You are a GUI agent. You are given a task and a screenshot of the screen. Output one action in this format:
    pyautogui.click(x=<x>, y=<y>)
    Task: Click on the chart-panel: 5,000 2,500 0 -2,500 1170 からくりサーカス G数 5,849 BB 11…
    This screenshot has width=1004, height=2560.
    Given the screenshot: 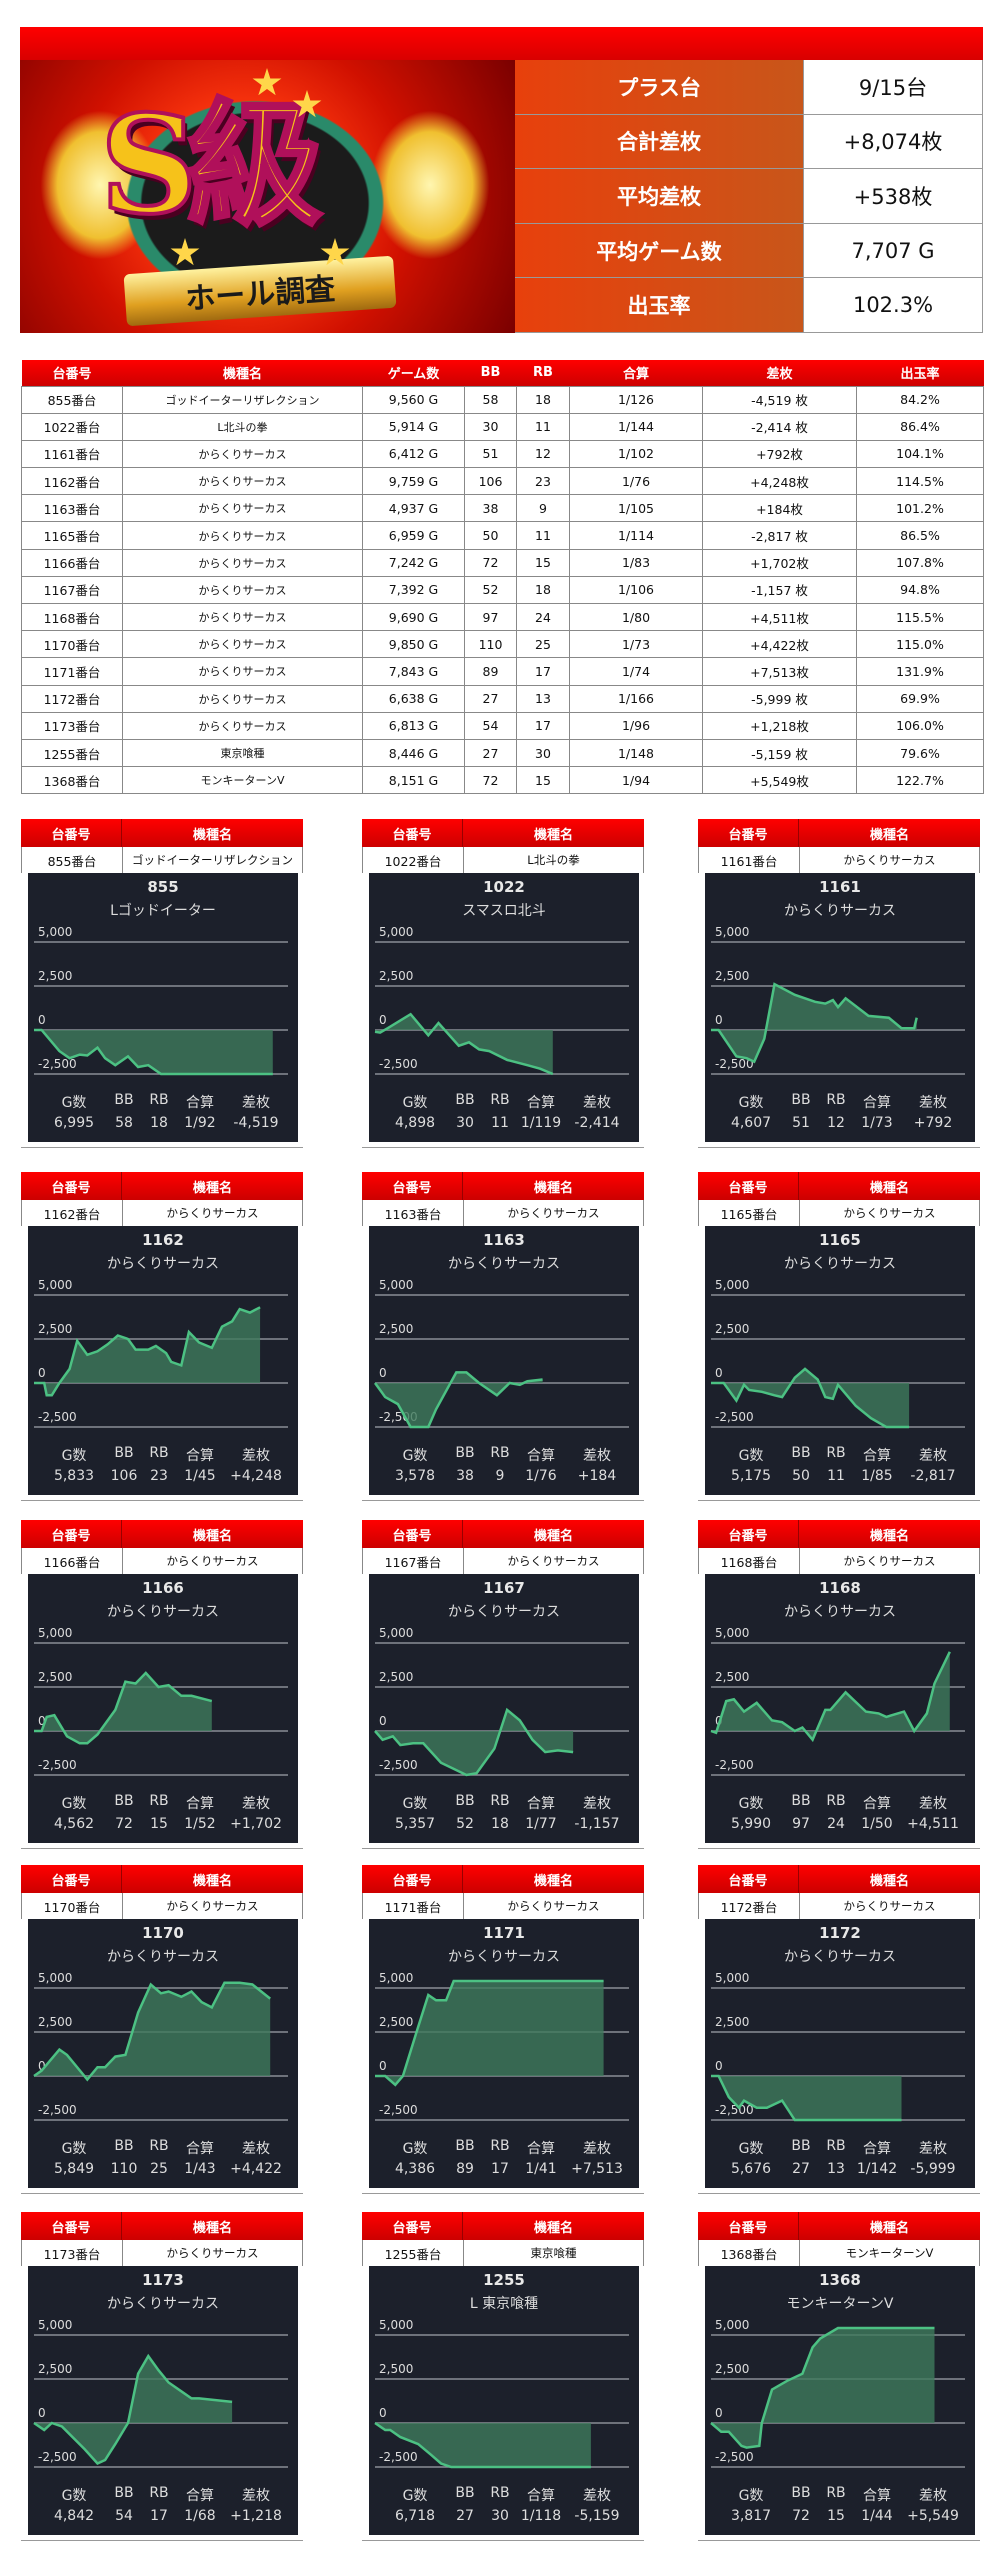 What is the action you would take?
    pyautogui.click(x=163, y=2053)
    